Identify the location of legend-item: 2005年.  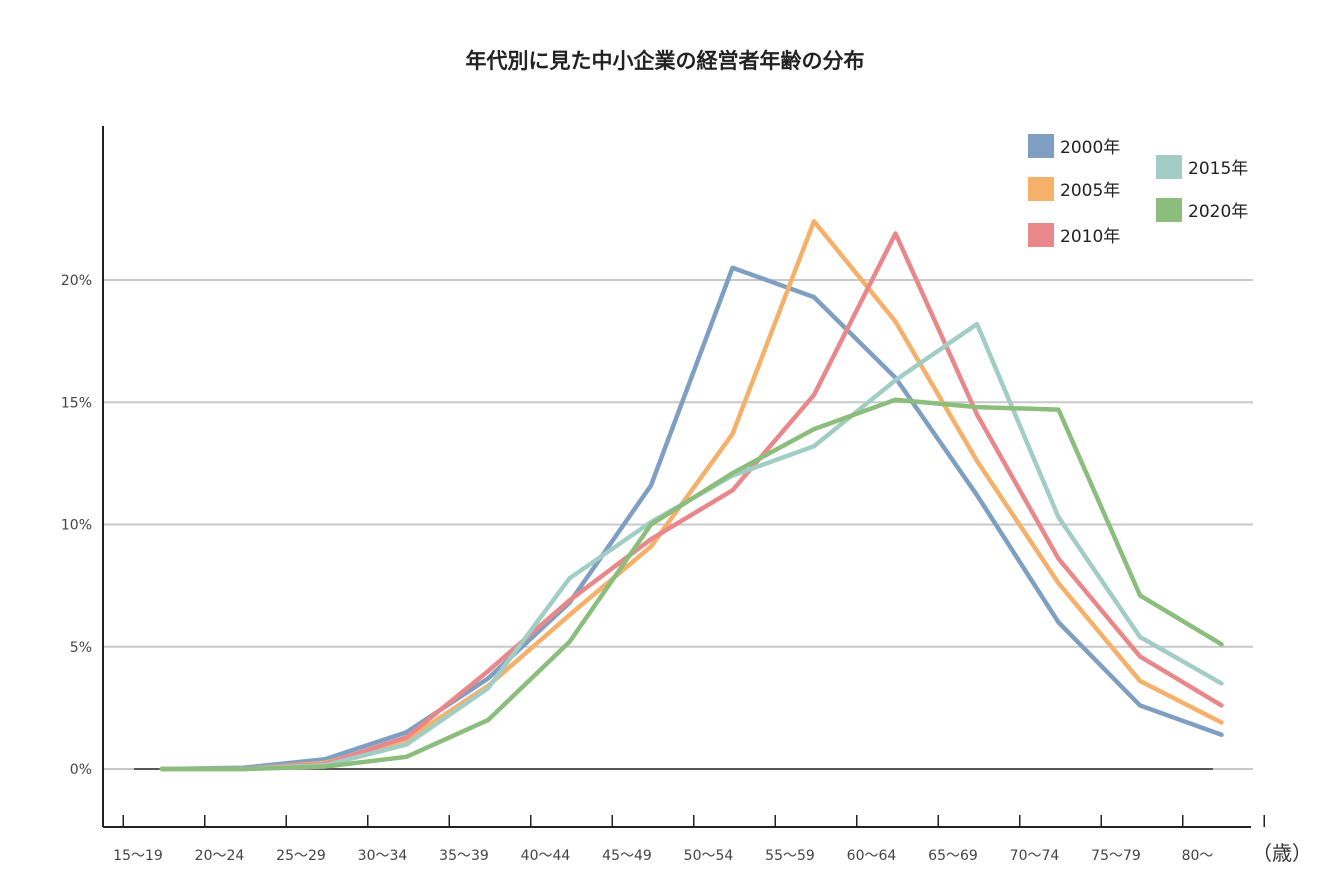
(1074, 189).